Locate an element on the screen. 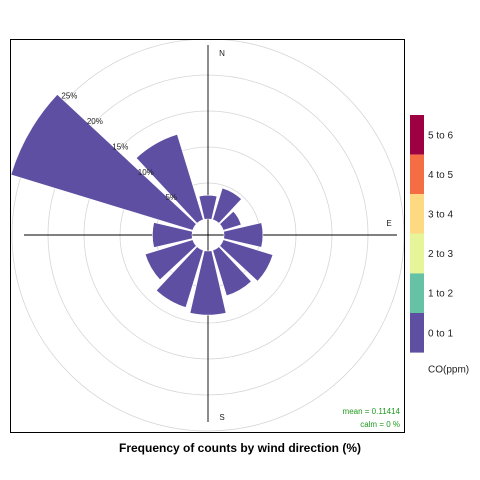  ring-label-15: 15% is located at coordinates (120, 146).